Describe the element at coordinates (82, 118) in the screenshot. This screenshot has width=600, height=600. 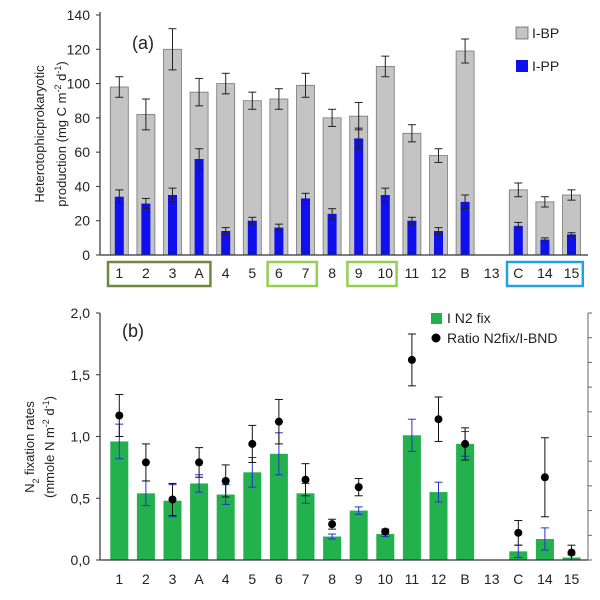
I see `panel-a-ytick-label: 80` at that location.